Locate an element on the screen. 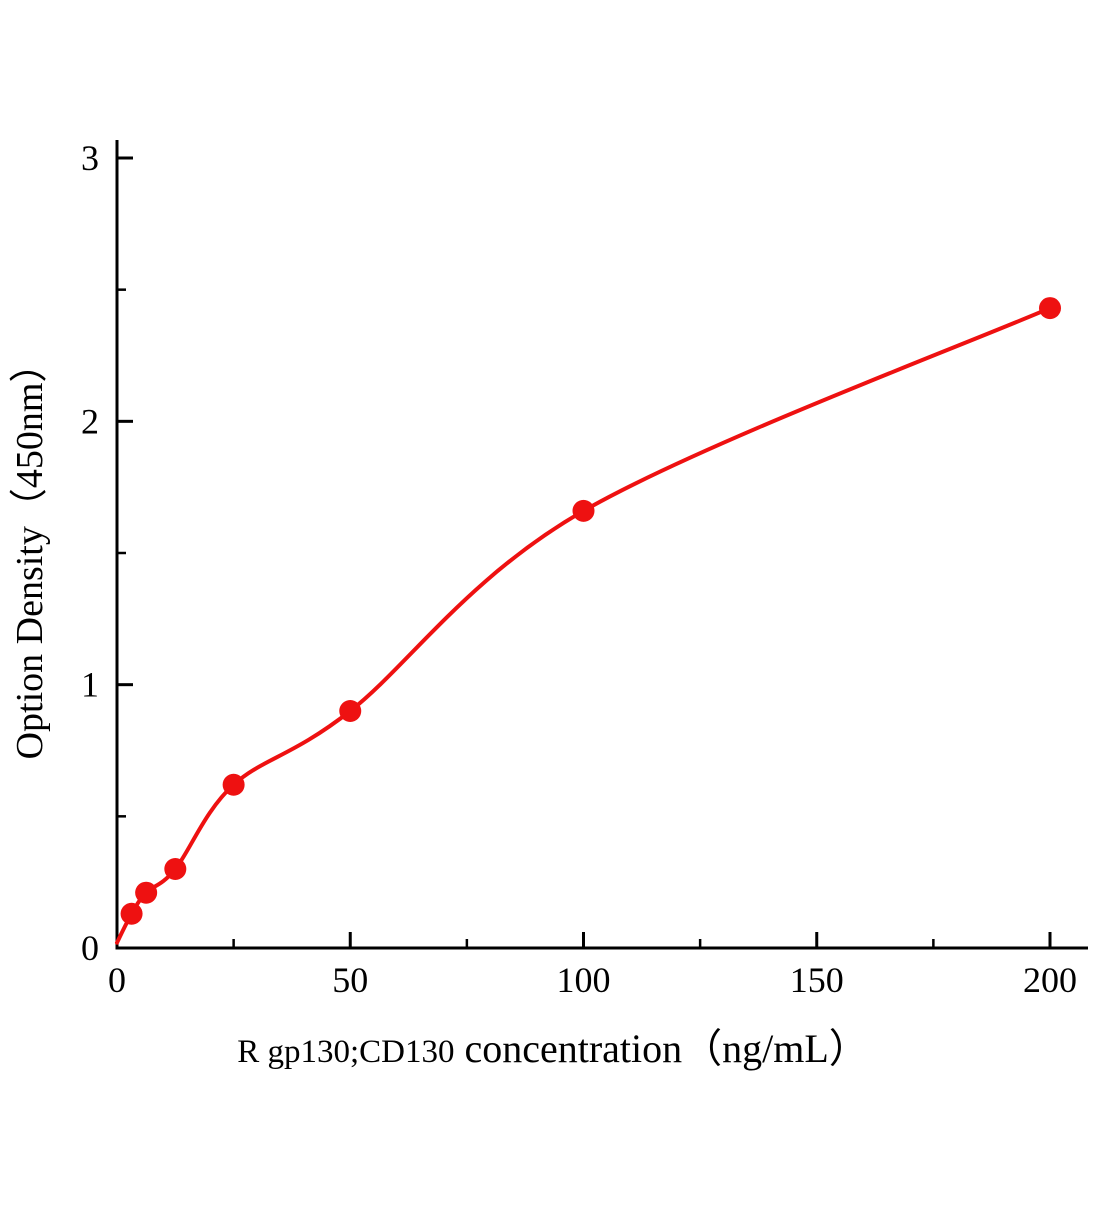  y-tick-label: 3 is located at coordinates (90, 158).